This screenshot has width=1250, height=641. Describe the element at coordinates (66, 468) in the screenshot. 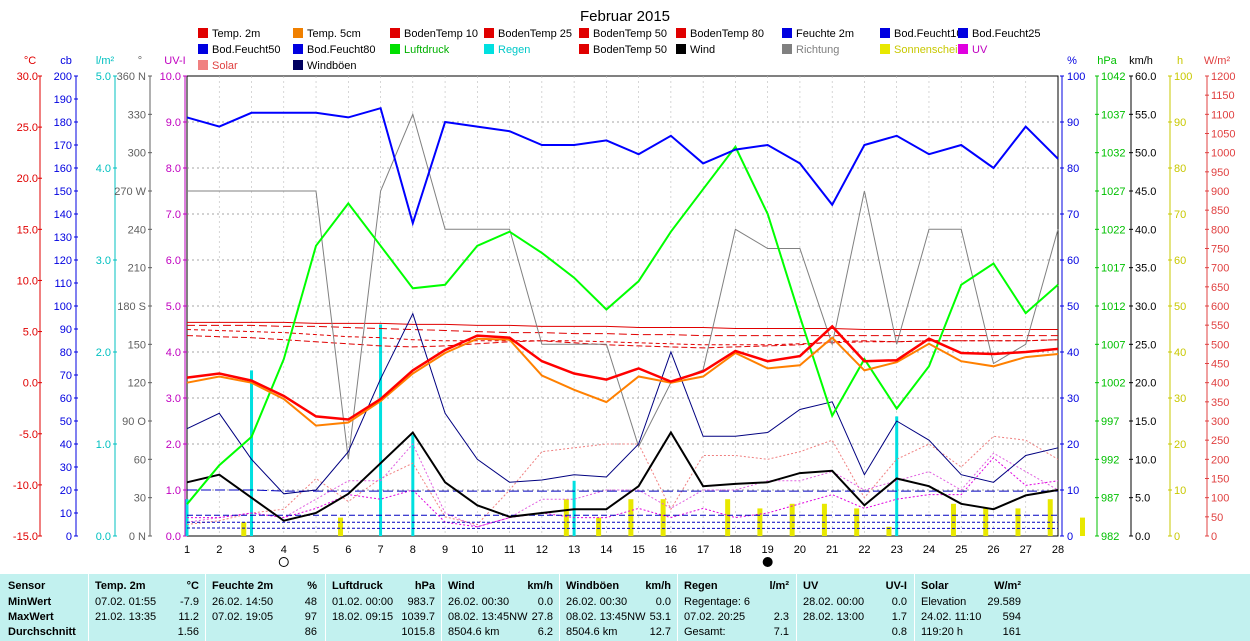

I see `cb-tick-label: 30` at that location.